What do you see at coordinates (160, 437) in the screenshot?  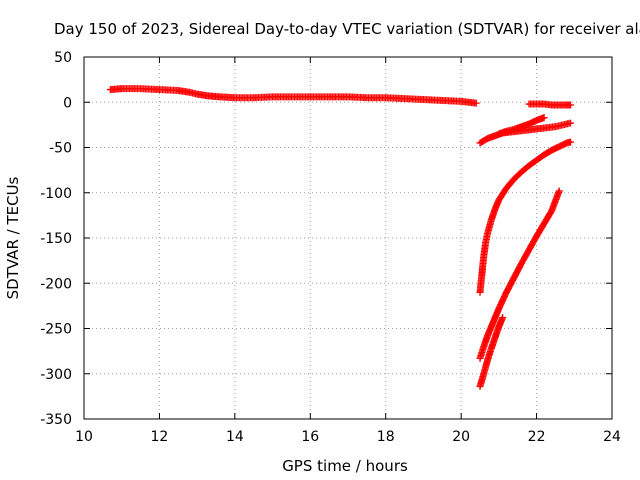 I see `x-tick-label: 12` at bounding box center [160, 437].